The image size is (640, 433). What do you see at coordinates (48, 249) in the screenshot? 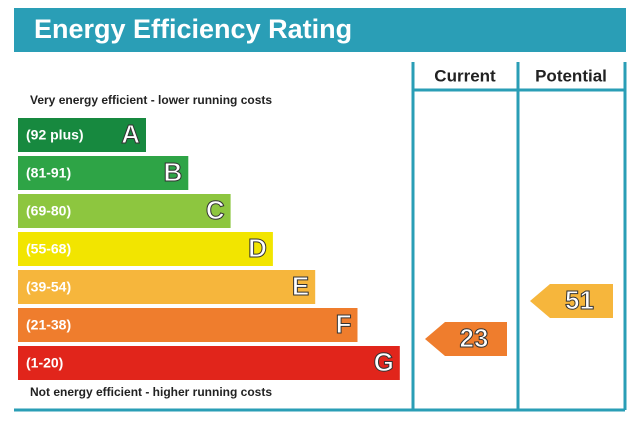
I see `band-range: (55-68)` at bounding box center [48, 249].